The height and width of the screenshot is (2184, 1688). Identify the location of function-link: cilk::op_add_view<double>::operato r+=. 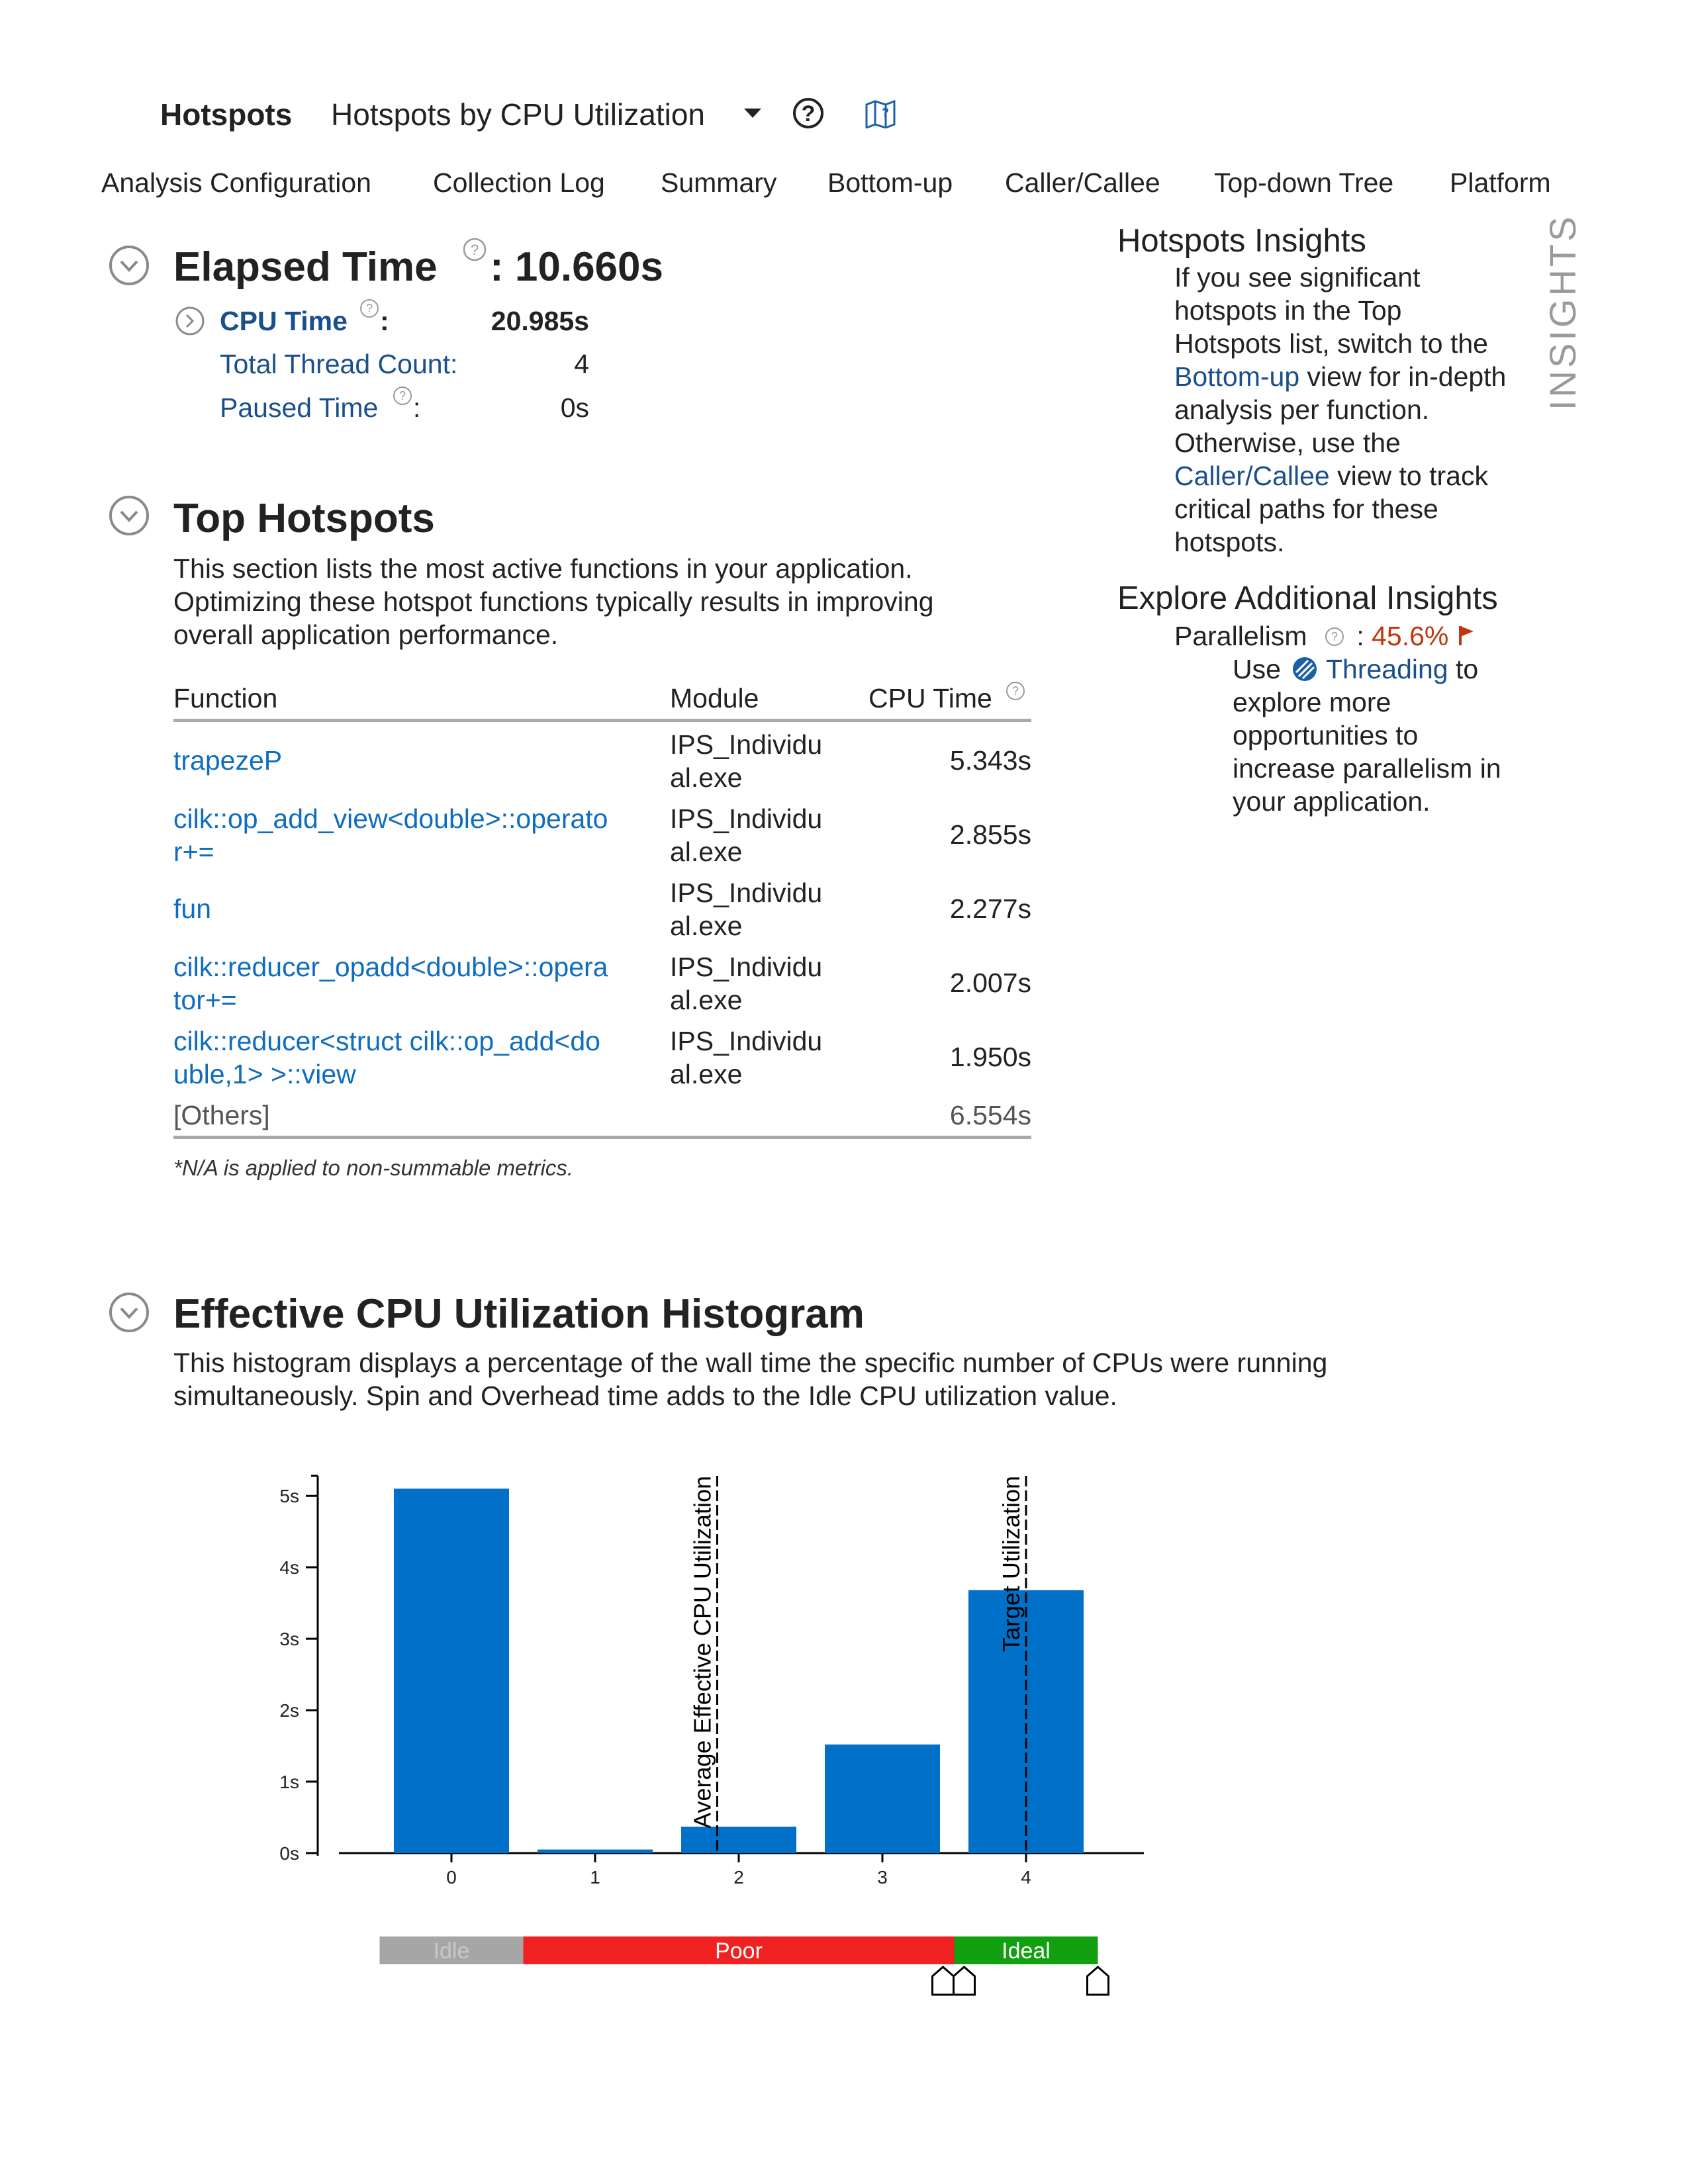
(390, 835).